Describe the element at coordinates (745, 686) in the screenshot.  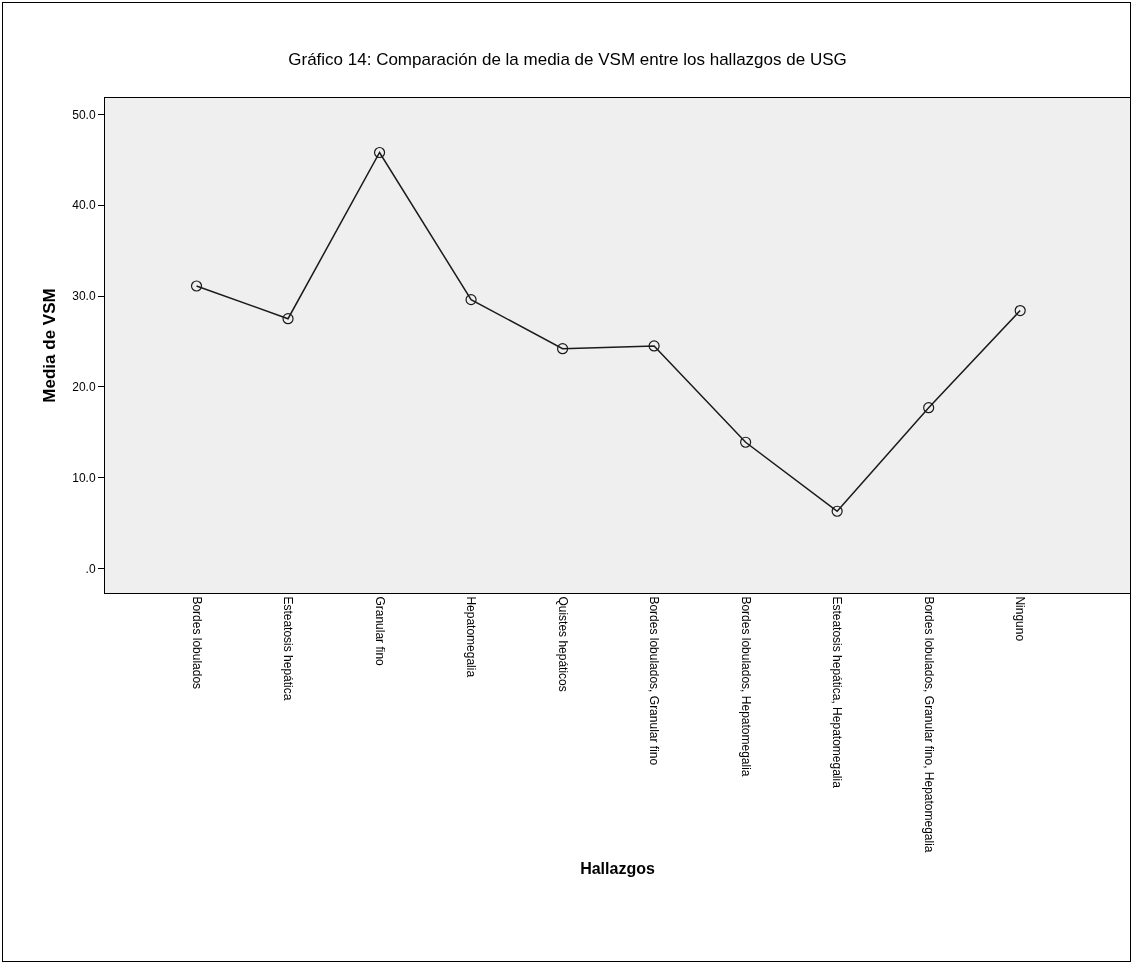
I see `x-tick-label: Bordes lobulados, Hepatomegalia` at that location.